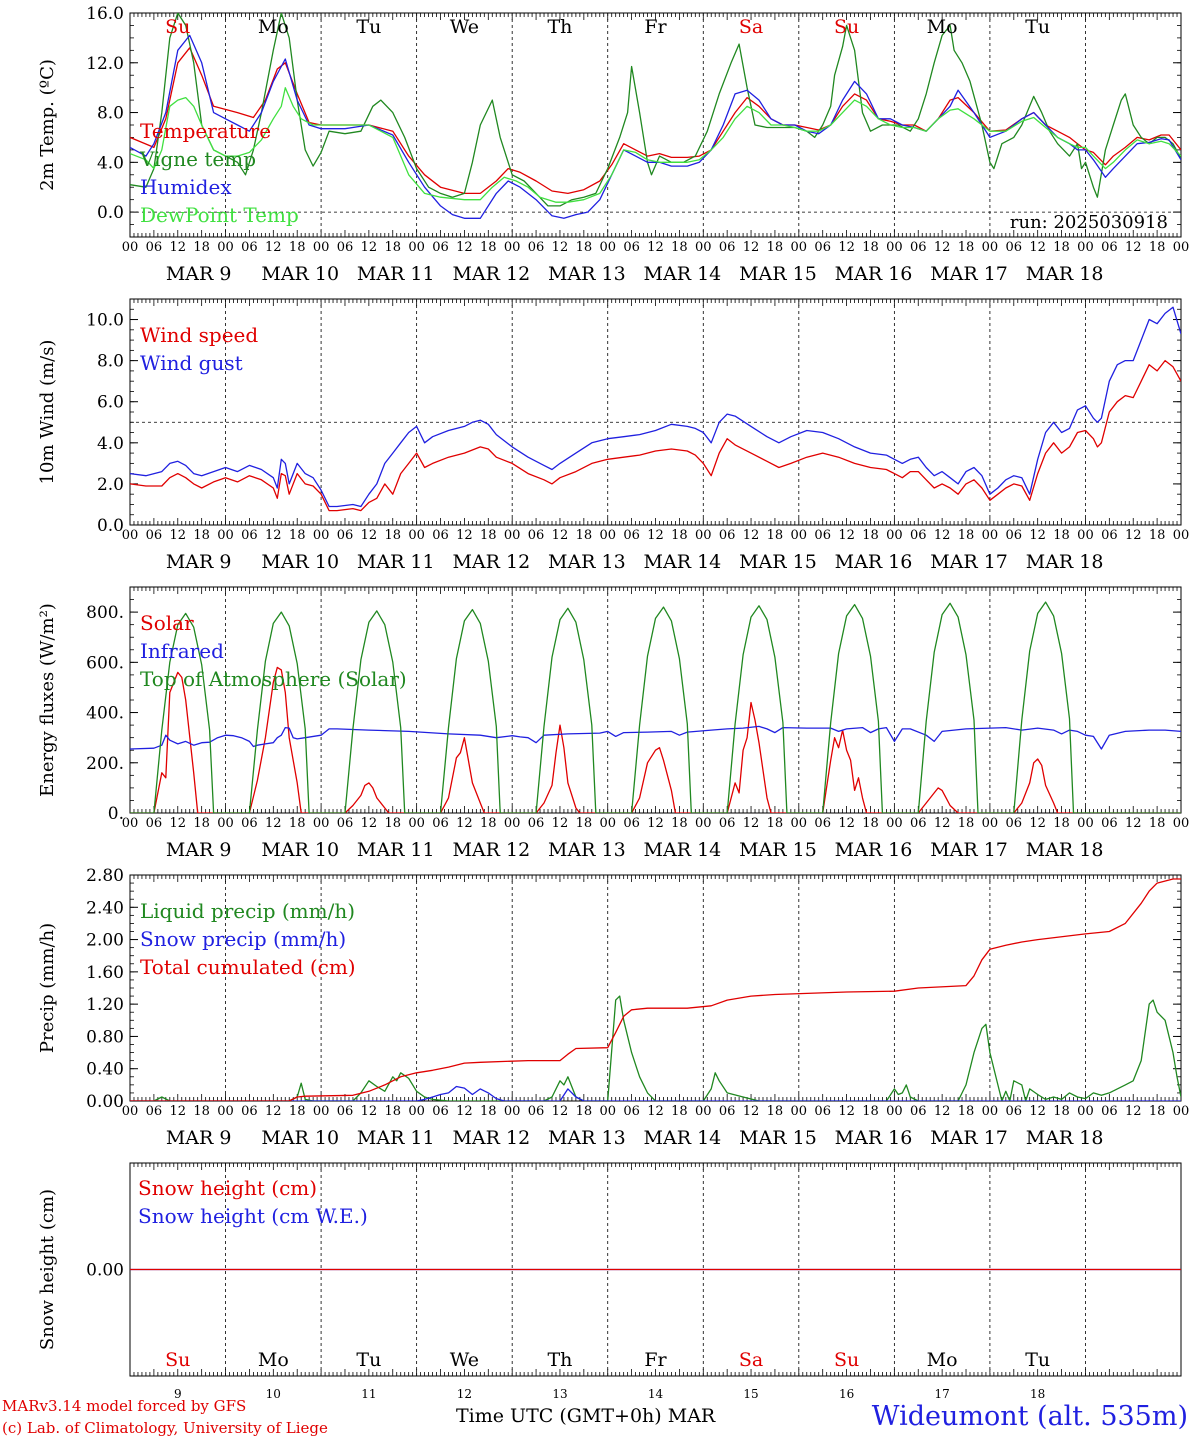 Image resolution: width=1194 pixels, height=1440 pixels. Describe the element at coordinates (110, 114) in the screenshot. I see `y-tick-label: 8.0` at that location.